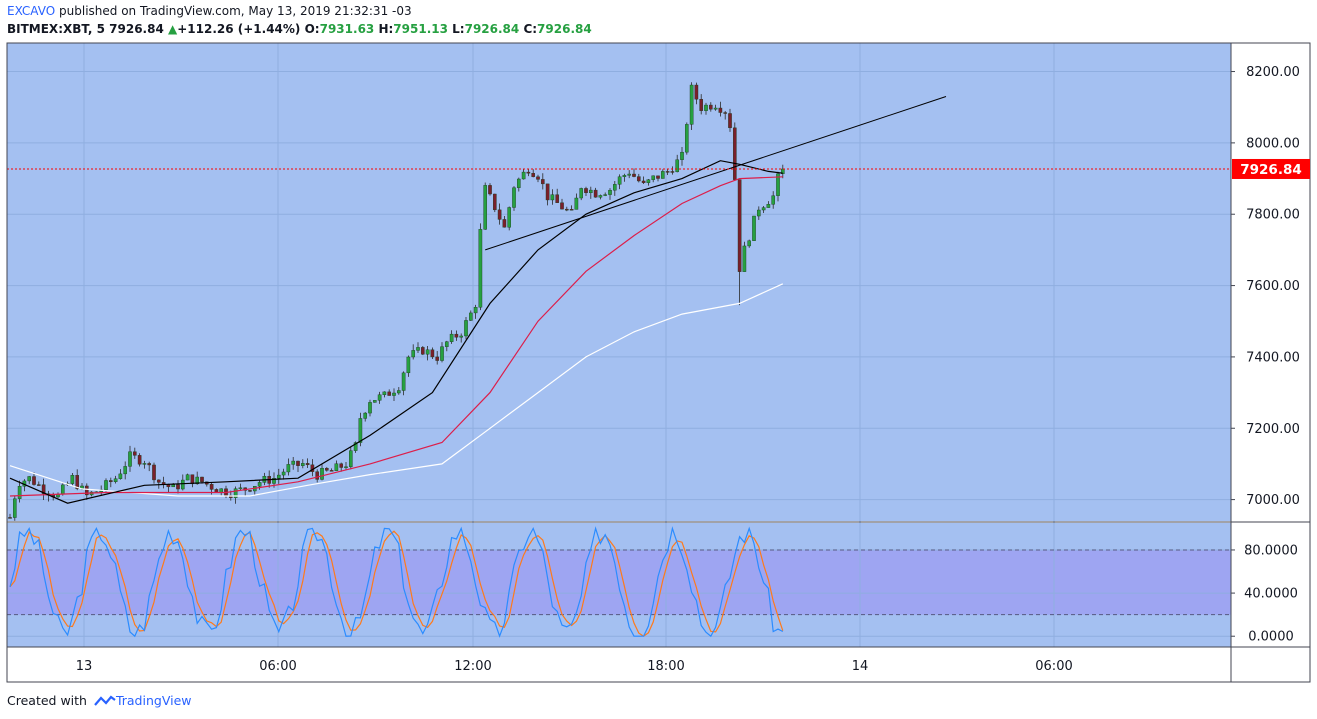 Image resolution: width=1317 pixels, height=719 pixels. What do you see at coordinates (47, 700) in the screenshot?
I see `created-with-text: Created with` at bounding box center [47, 700].